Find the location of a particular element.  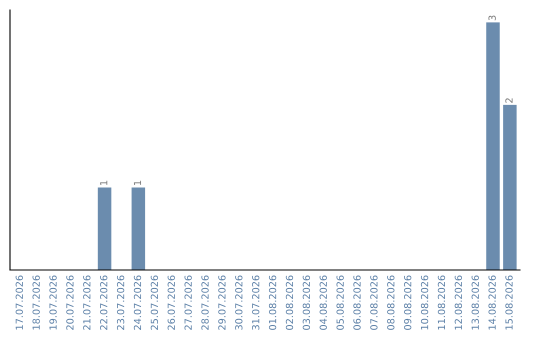

x-tick-label: 19.07.2026 is located at coordinates (53, 302).